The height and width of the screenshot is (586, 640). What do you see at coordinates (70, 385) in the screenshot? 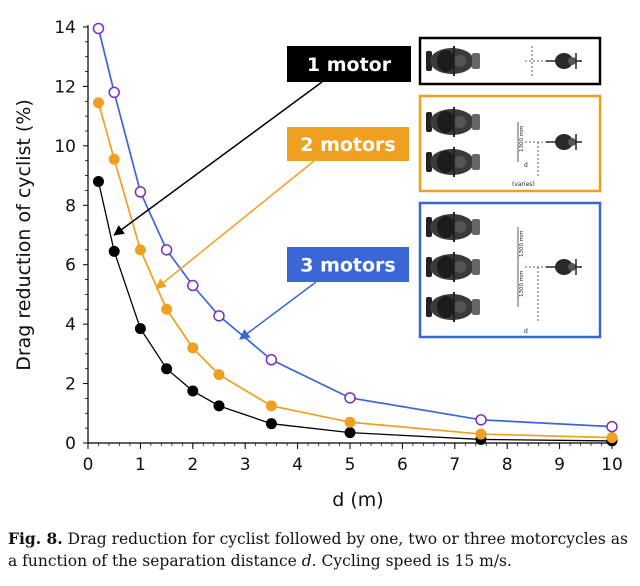
I see `y-tick-label: 2` at bounding box center [70, 385].